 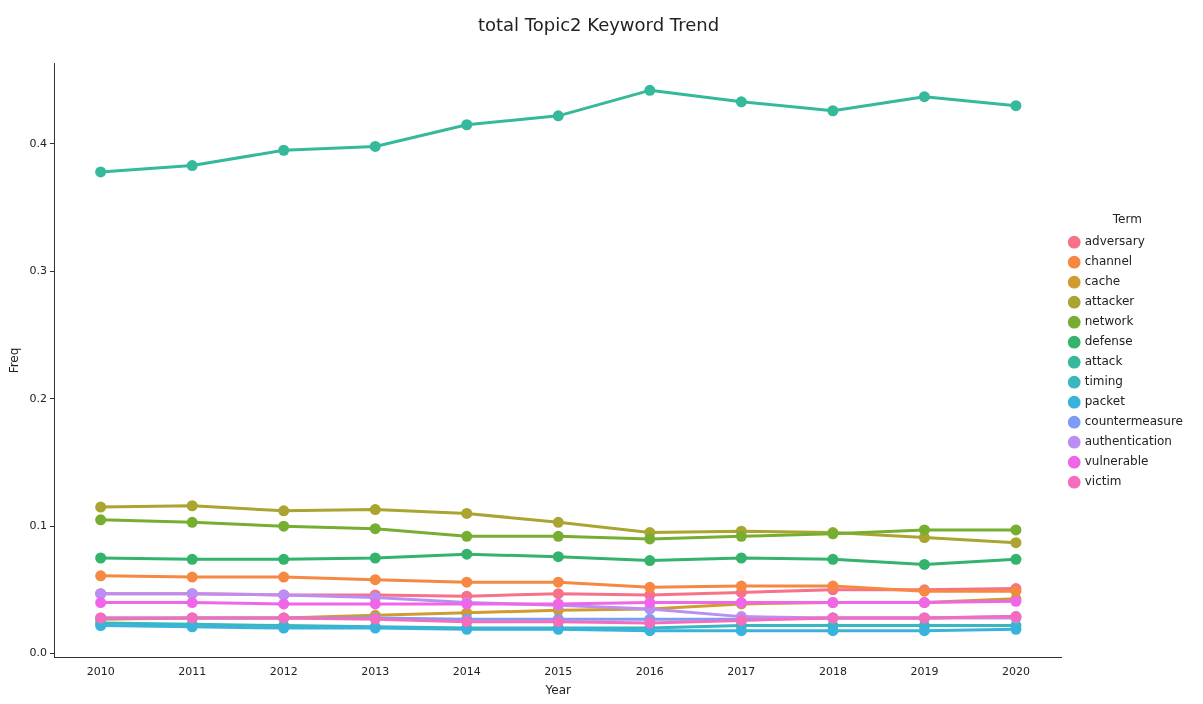 I want to click on x-tick-label: 2010, so click(x=100, y=671).